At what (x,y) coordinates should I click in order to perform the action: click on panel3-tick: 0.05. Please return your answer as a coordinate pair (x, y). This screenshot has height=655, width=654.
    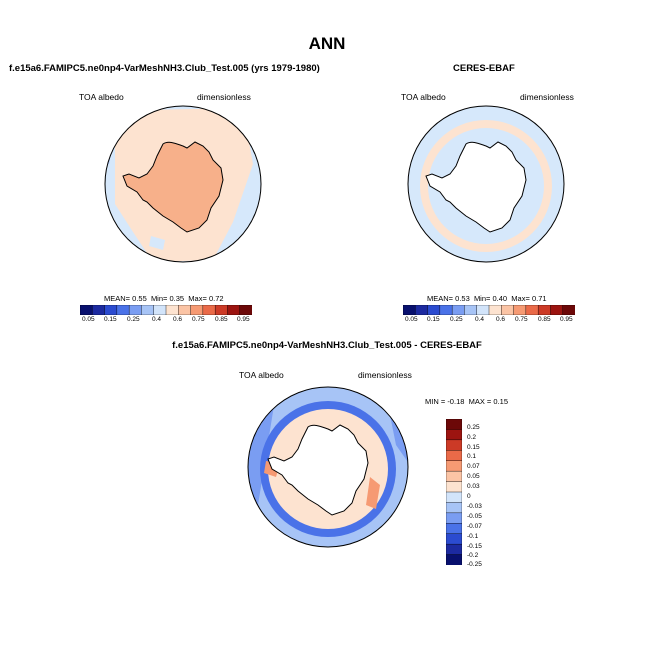
    Looking at the image, I should click on (473, 476).